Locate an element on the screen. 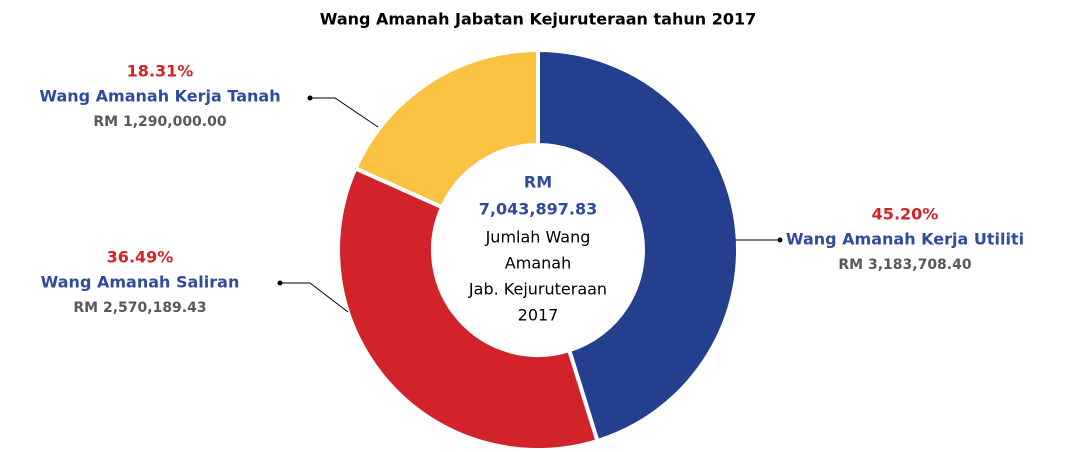 This screenshot has width=1086, height=452. amount-label: RM 1,290,000.00 is located at coordinates (159, 122).